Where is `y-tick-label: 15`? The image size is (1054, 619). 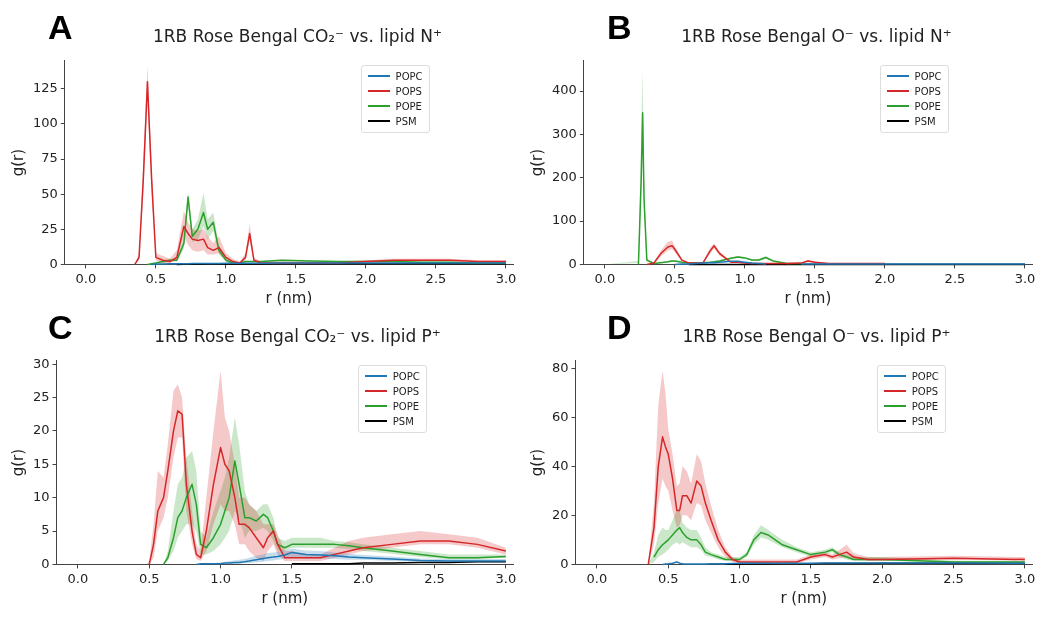
y-tick-label: 15 is located at coordinates (41, 463).